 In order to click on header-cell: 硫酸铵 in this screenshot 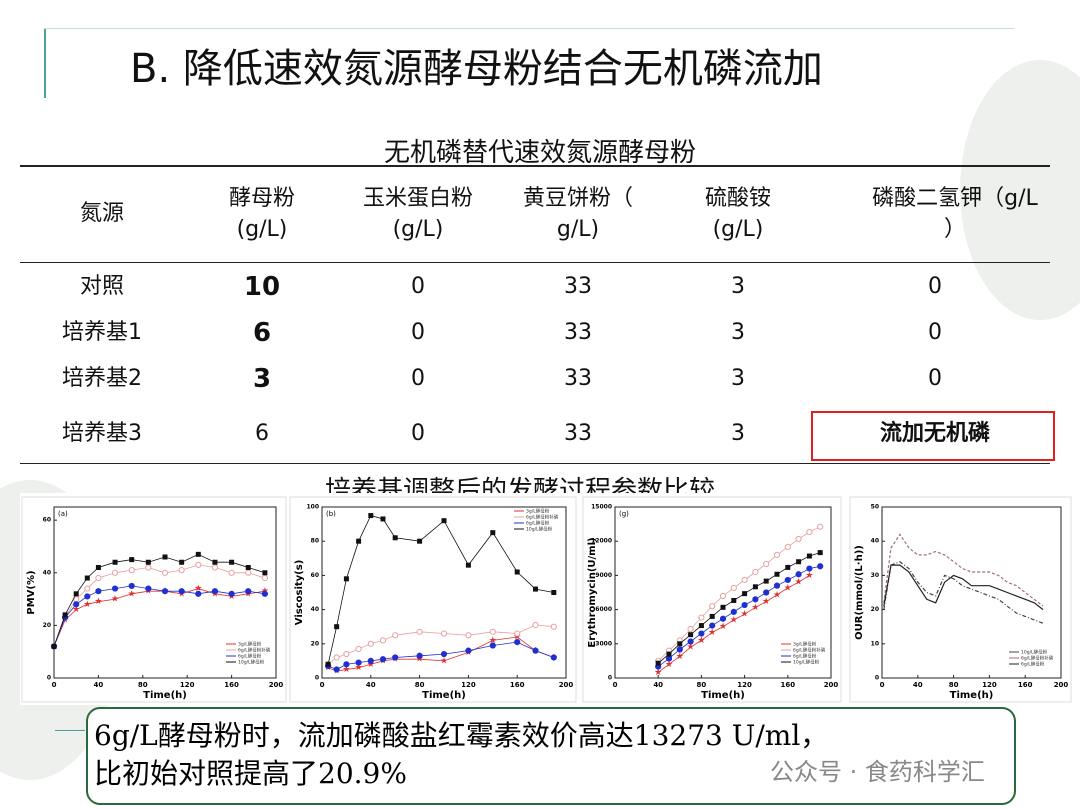, I will do `click(737, 198)`.